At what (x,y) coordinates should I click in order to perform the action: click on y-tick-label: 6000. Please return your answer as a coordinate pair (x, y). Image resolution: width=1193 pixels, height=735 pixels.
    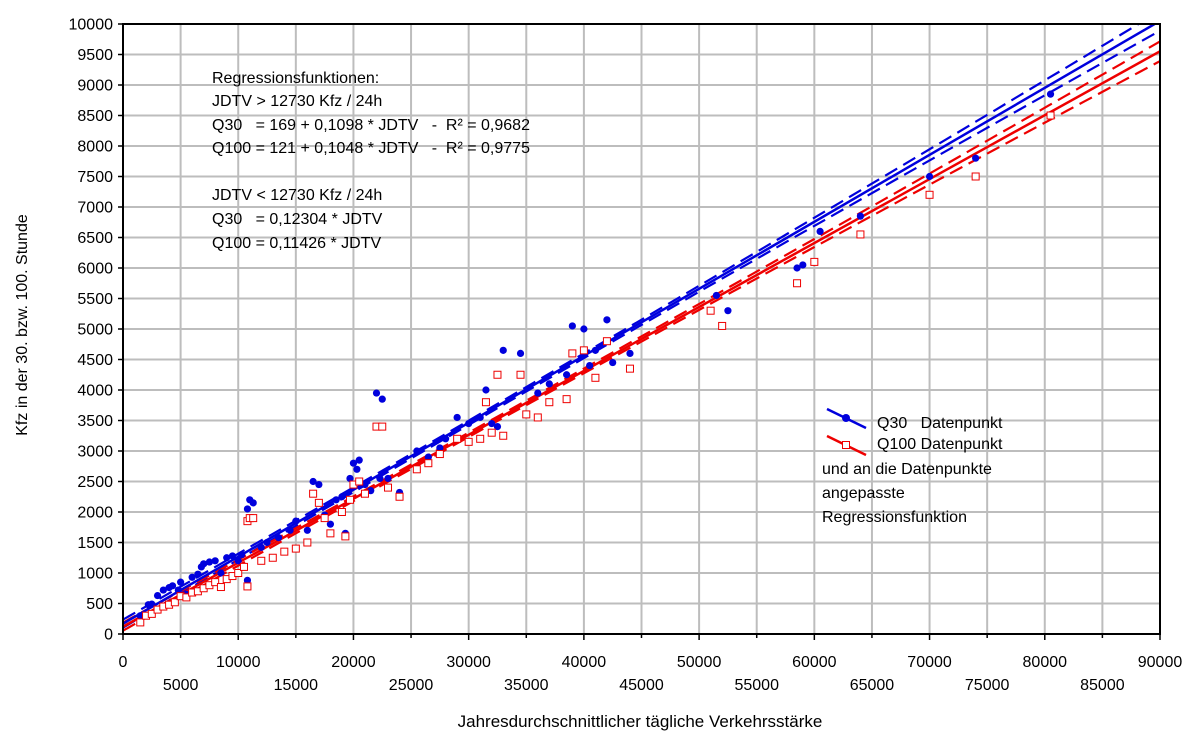
    Looking at the image, I should click on (95, 269).